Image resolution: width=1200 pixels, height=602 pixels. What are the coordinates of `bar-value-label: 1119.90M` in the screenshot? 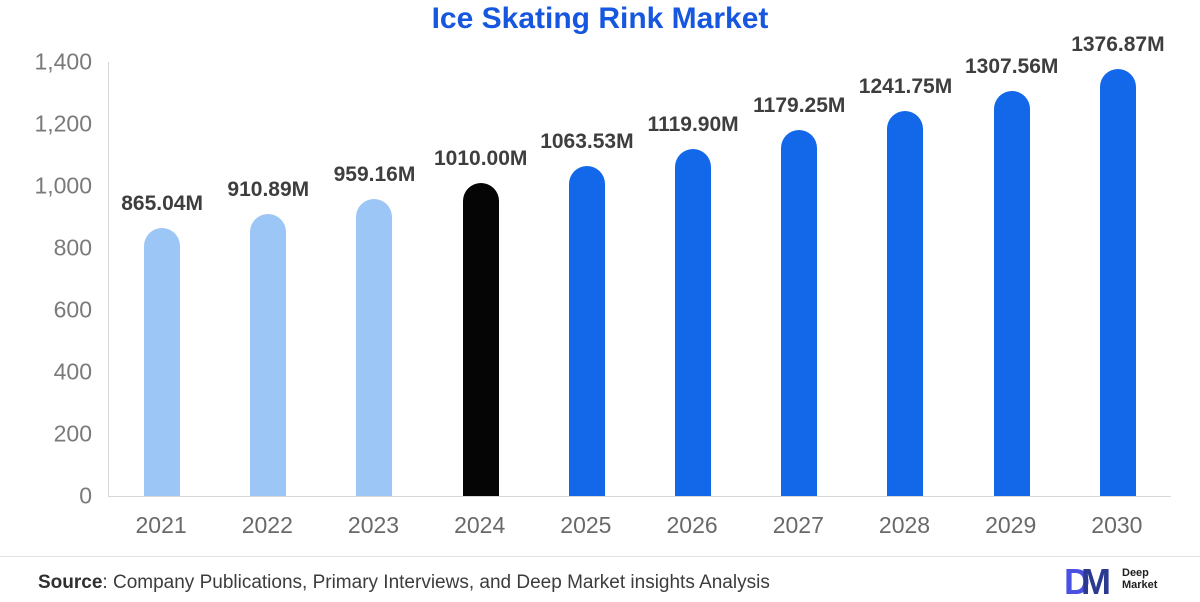 It's located at (693, 124).